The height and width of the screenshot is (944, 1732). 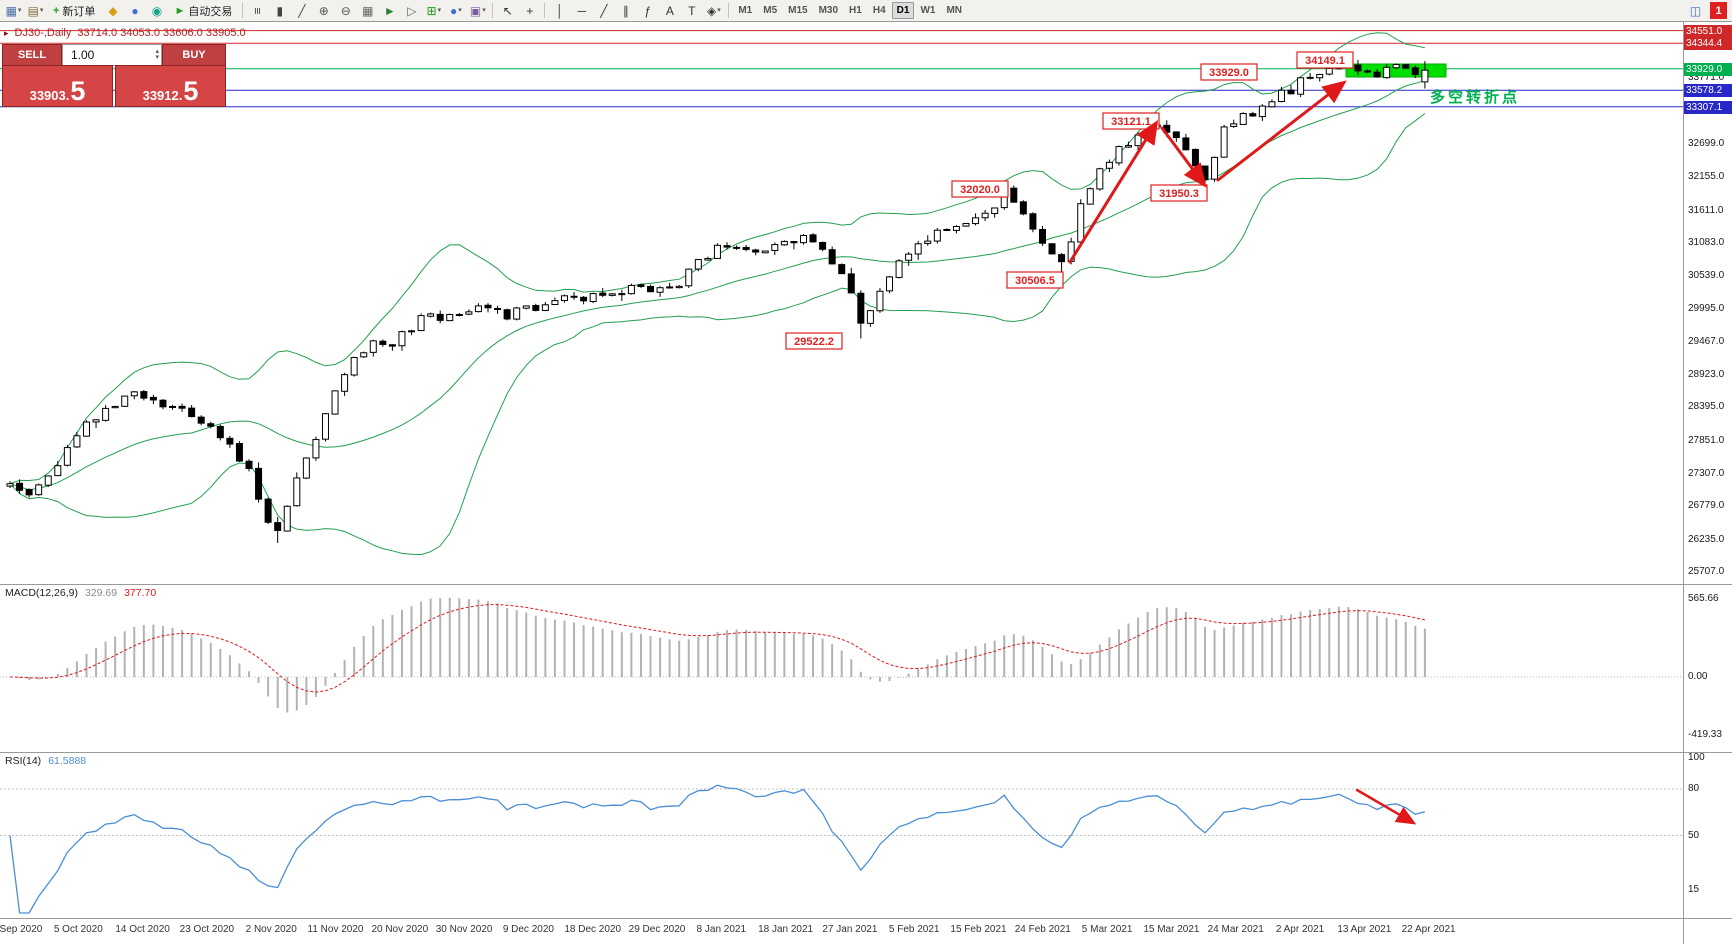 I want to click on price-axis-label: 28923.0, so click(x=1706, y=375).